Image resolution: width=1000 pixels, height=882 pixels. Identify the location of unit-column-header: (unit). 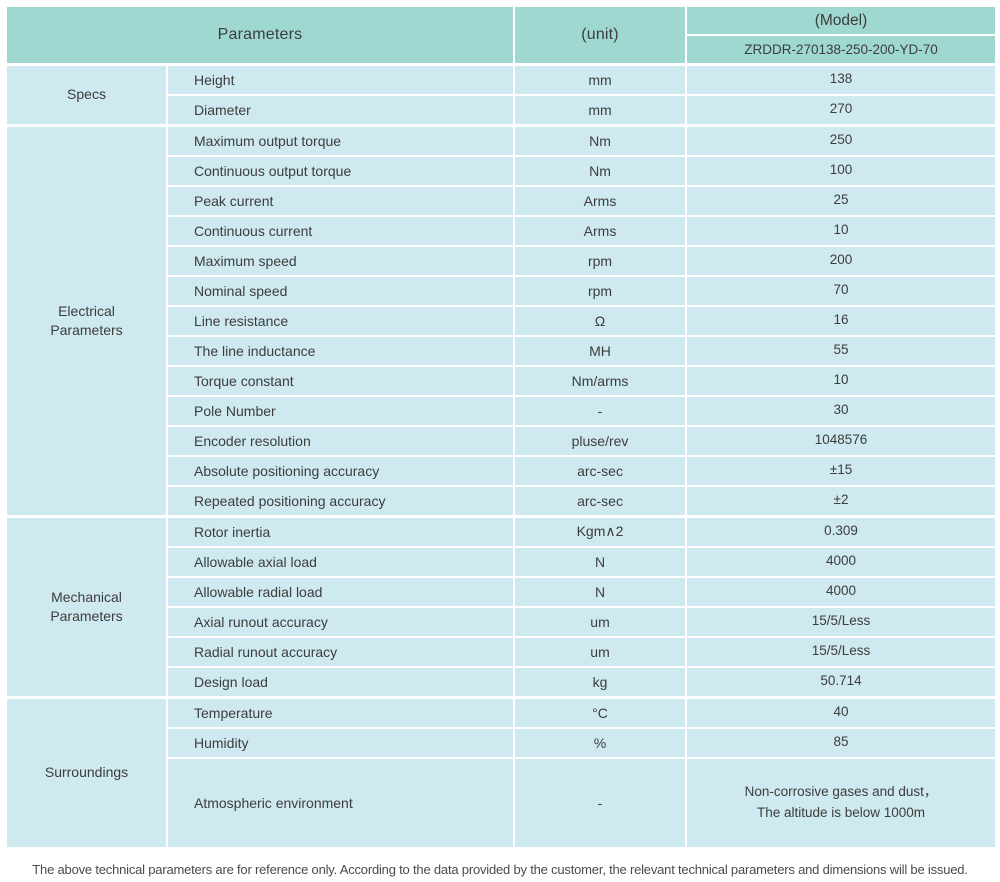
(600, 35).